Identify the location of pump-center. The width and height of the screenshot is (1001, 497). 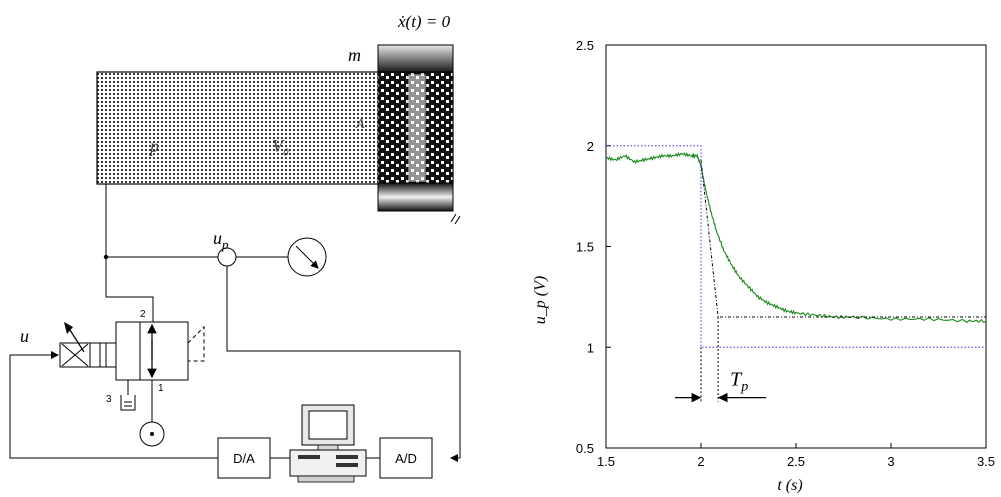
(152, 434).